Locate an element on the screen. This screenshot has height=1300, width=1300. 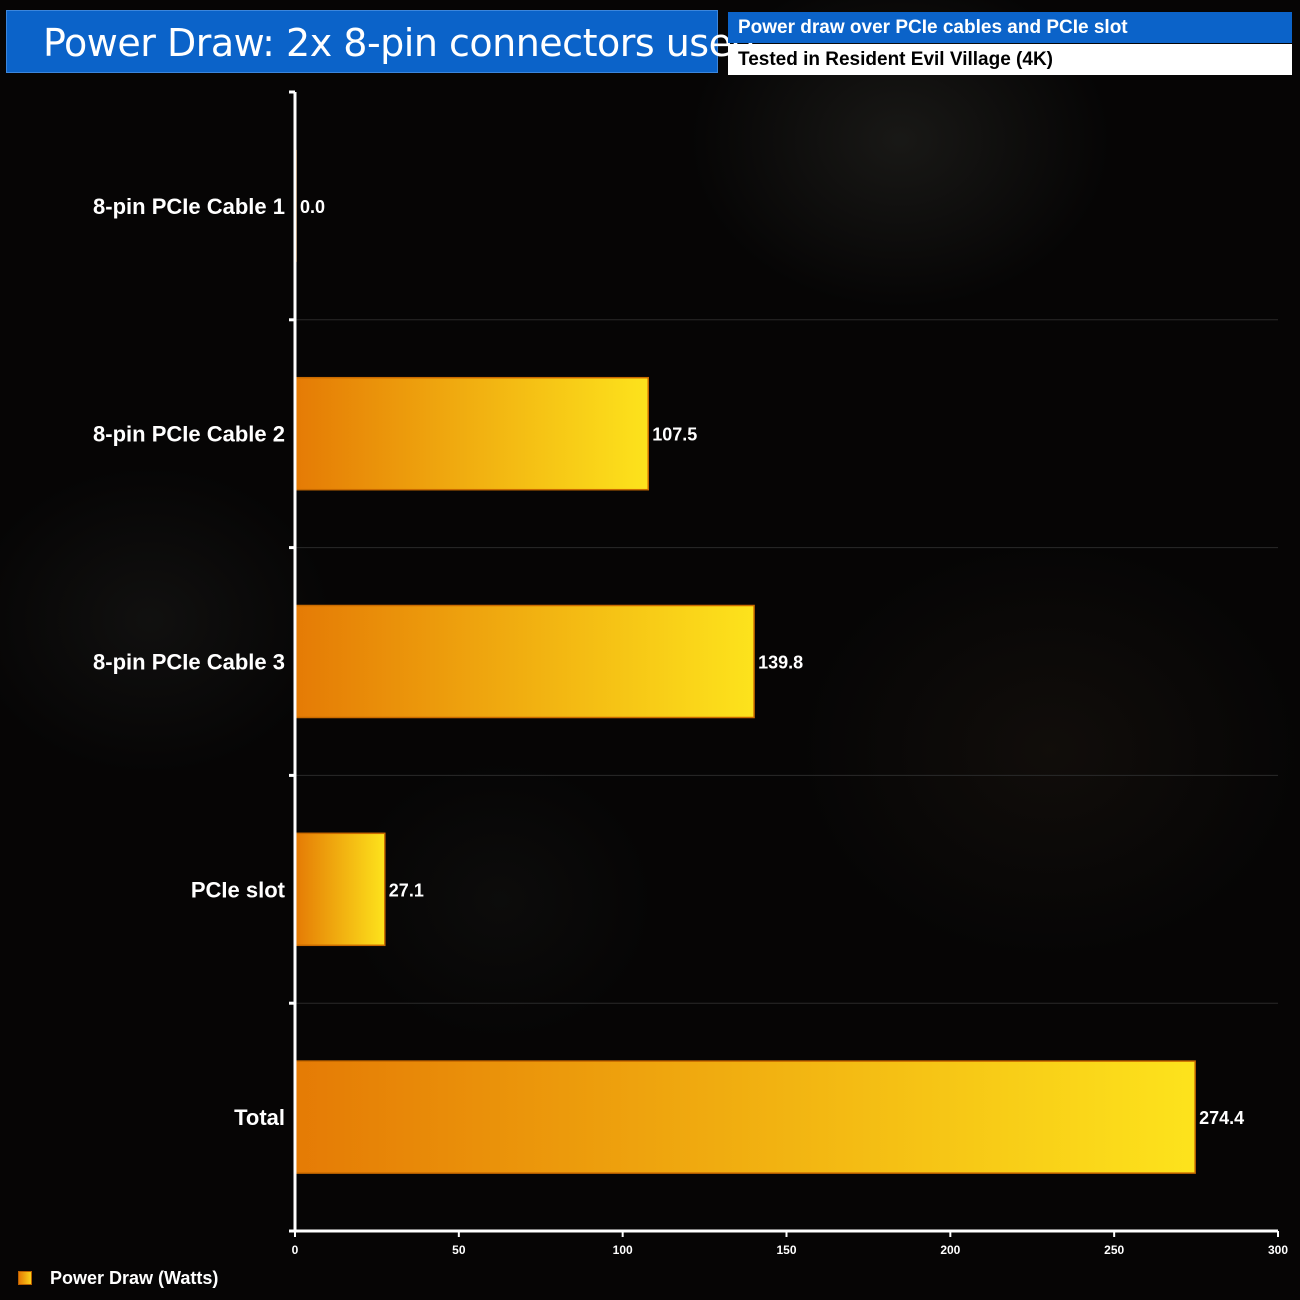
legend-label: Power Draw (Watts) is located at coordinates (134, 1277).